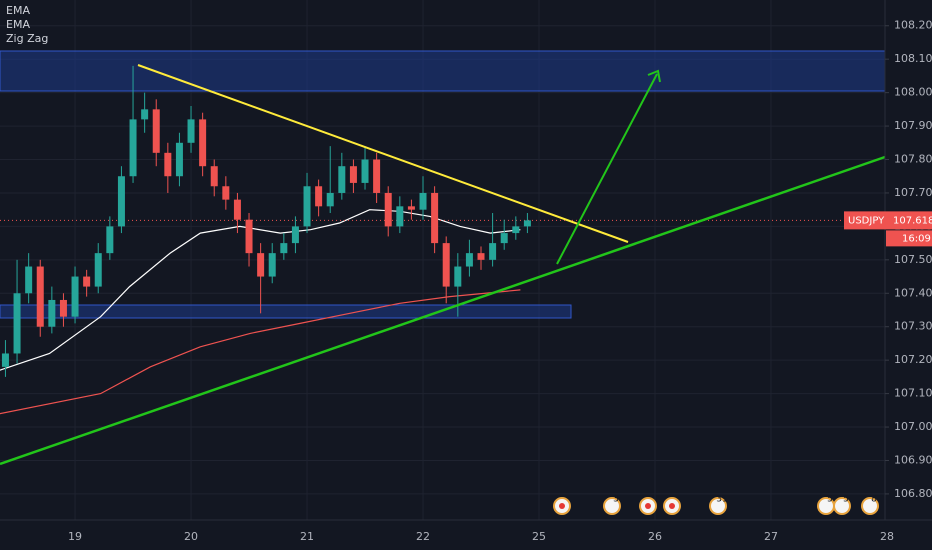 This screenshot has width=932, height=550. What do you see at coordinates (874, 500) in the screenshot?
I see `event-count: 8` at bounding box center [874, 500].